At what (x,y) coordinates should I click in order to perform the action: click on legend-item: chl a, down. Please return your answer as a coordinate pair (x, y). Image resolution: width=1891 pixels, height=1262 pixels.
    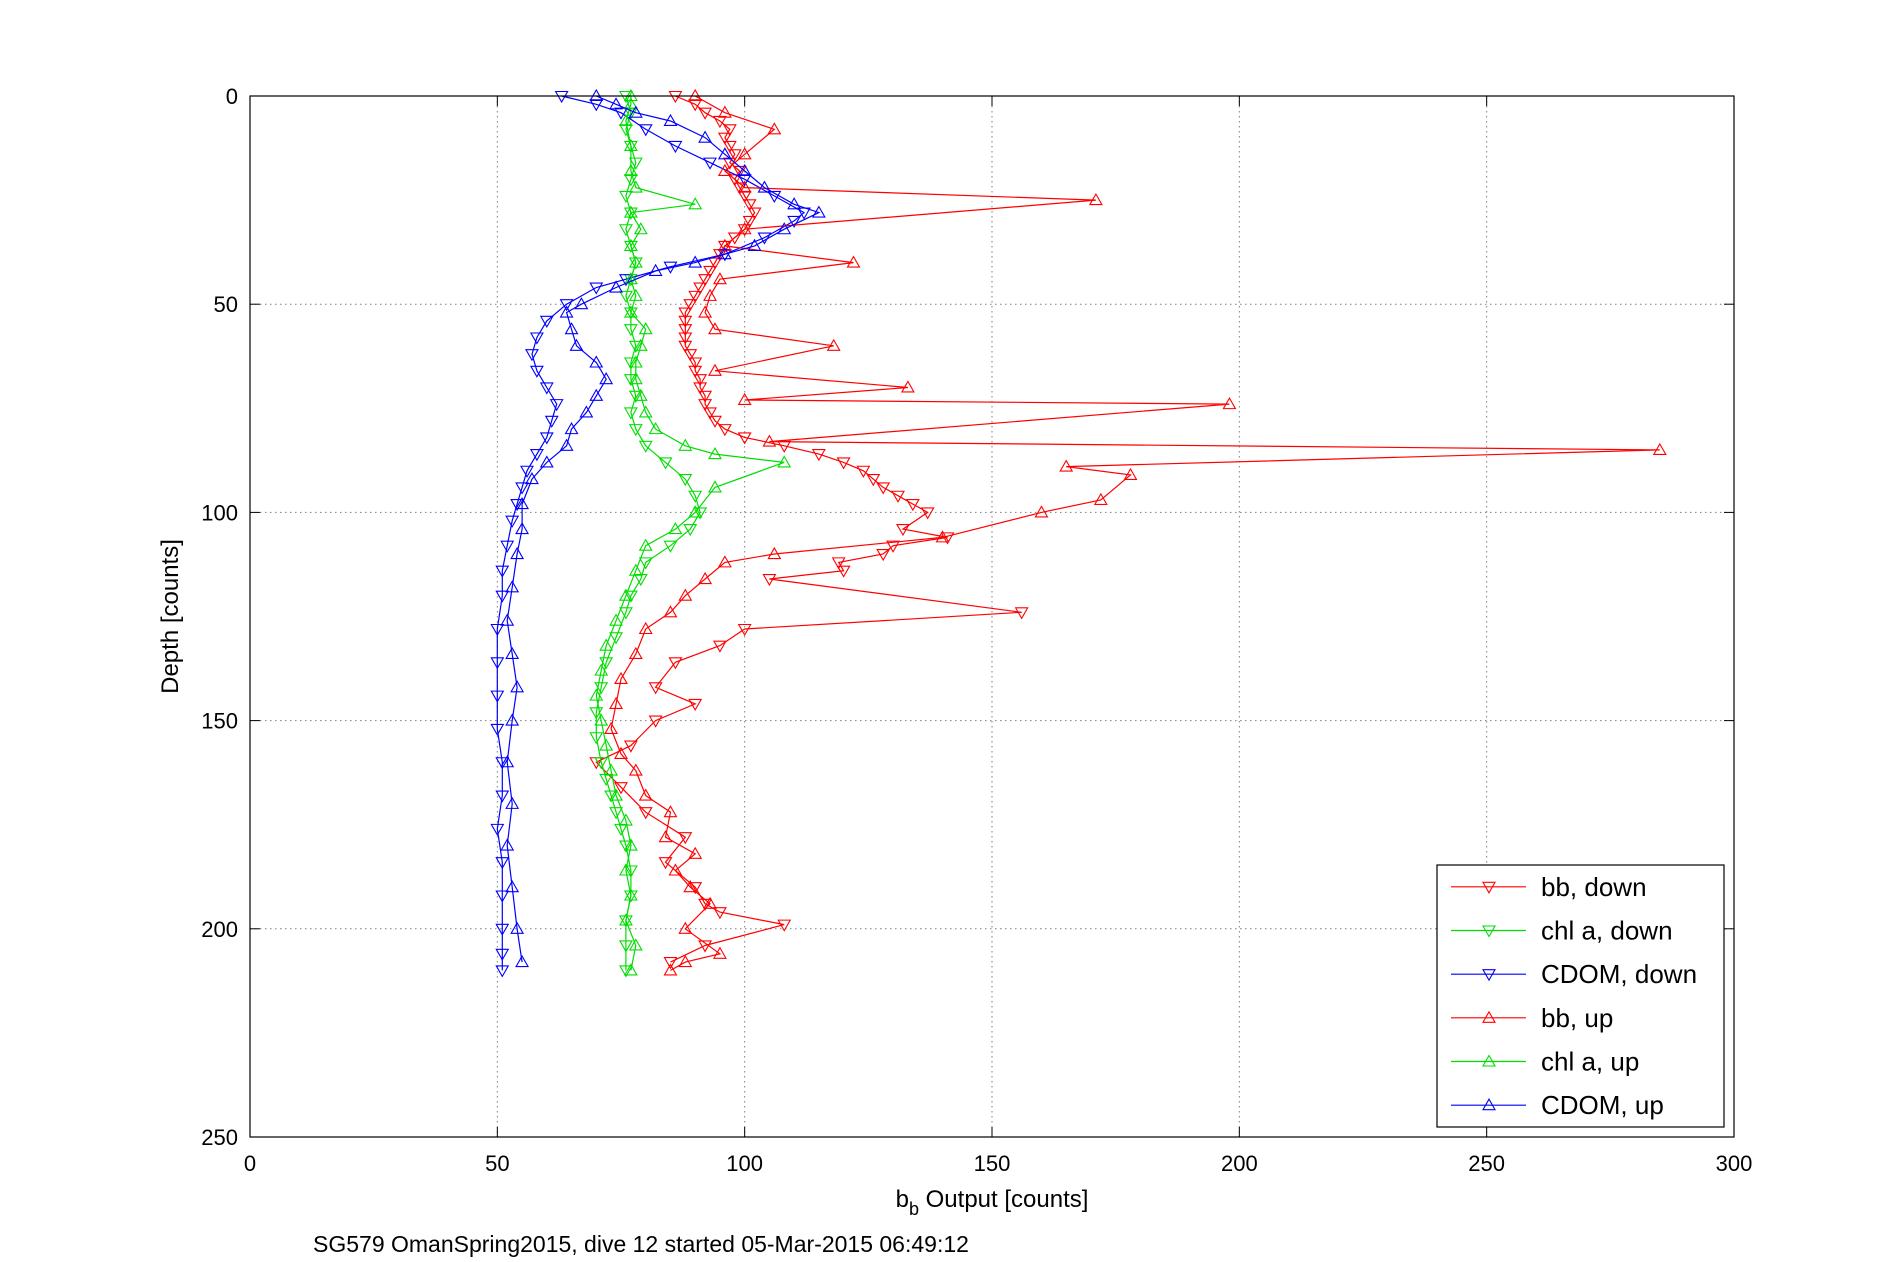
    Looking at the image, I should click on (1562, 931).